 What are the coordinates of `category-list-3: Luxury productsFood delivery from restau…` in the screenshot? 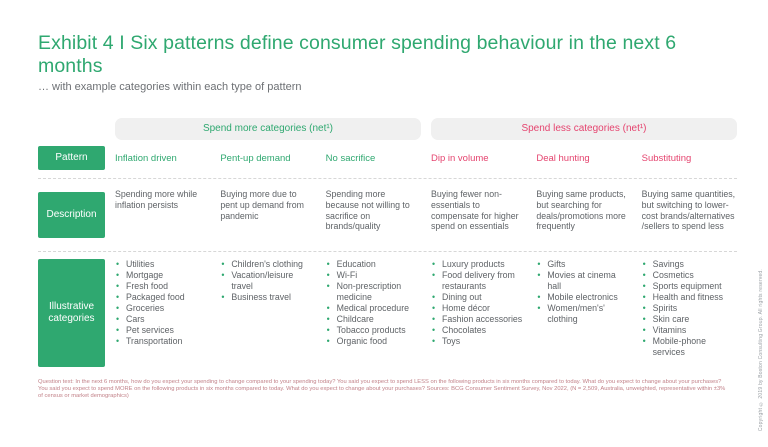 It's located at (478, 315).